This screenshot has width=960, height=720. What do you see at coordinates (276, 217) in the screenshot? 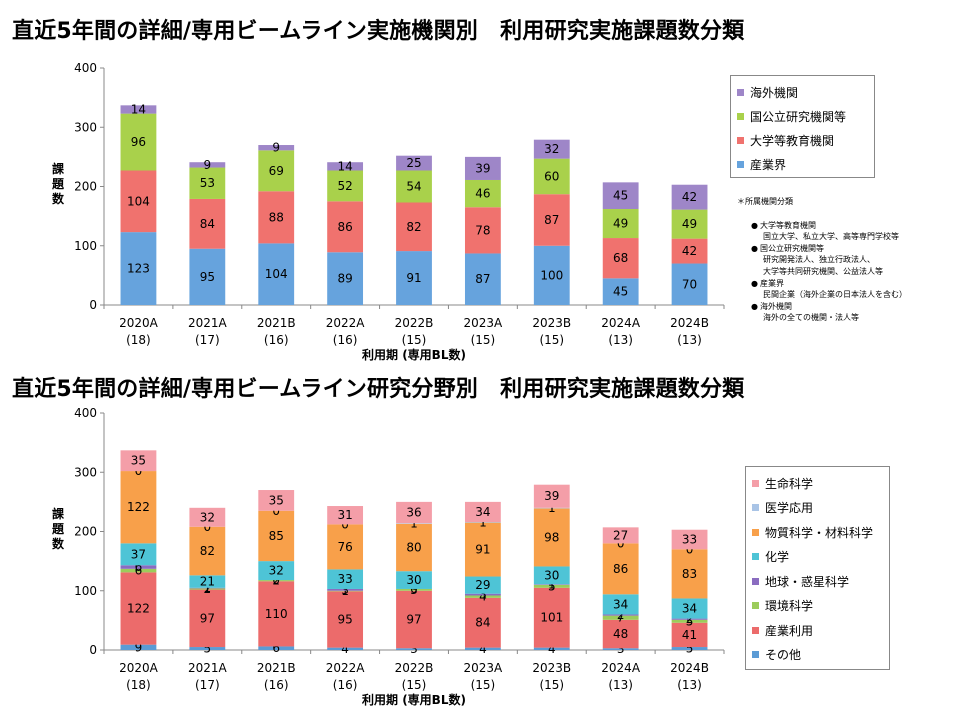
I see `bar-value-label: 88` at bounding box center [276, 217].